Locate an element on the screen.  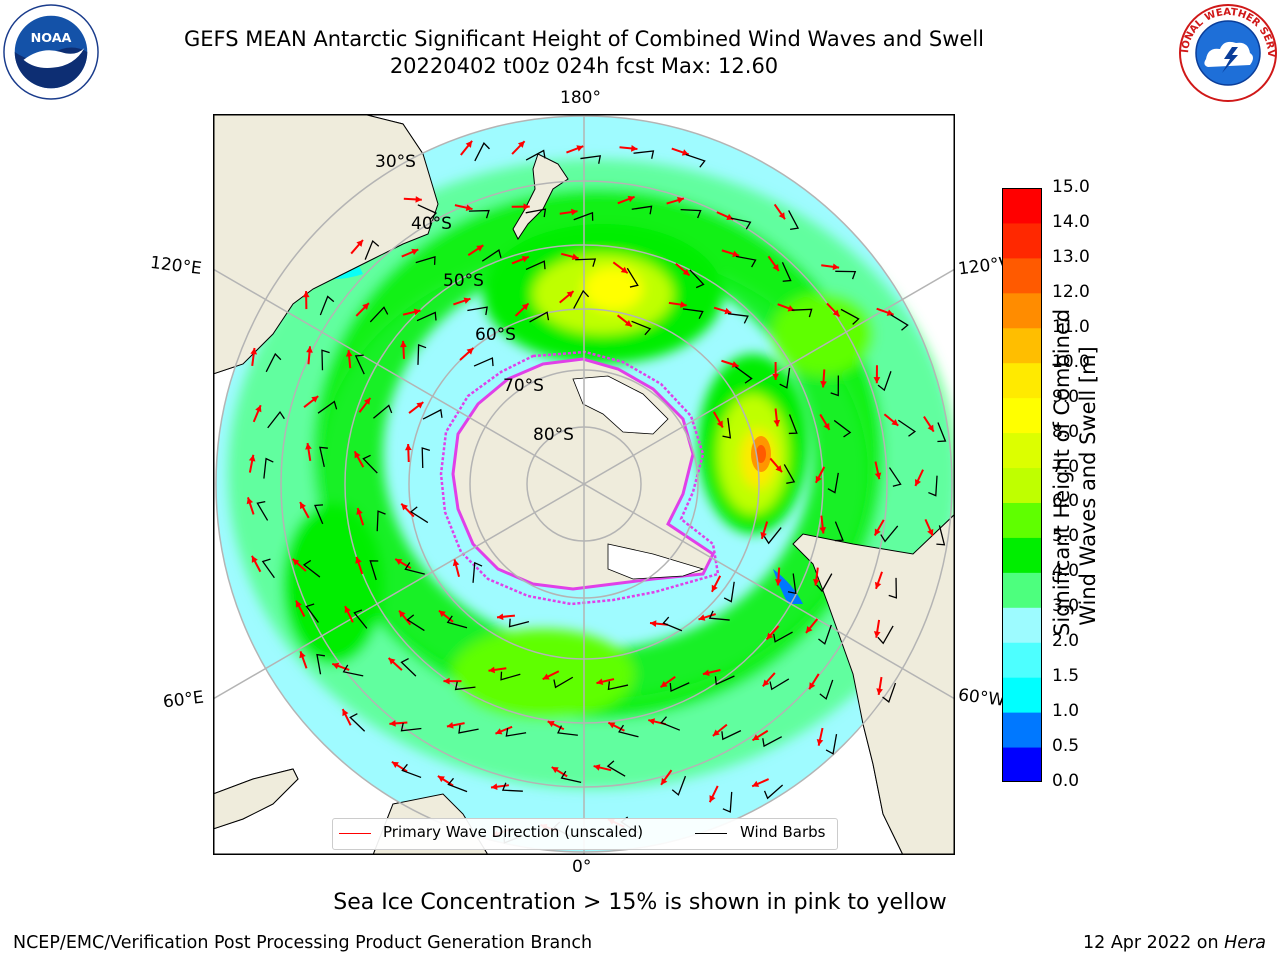
chart-subtitle: 20220402 t00z 024h fcst Max: 12.60 is located at coordinates (584, 66).